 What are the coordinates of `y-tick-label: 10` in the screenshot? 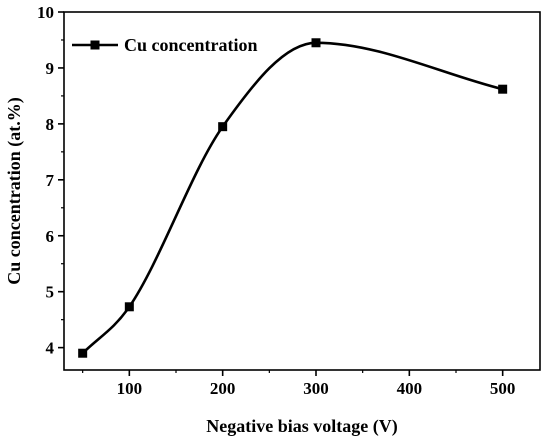 It's located at (45, 12).